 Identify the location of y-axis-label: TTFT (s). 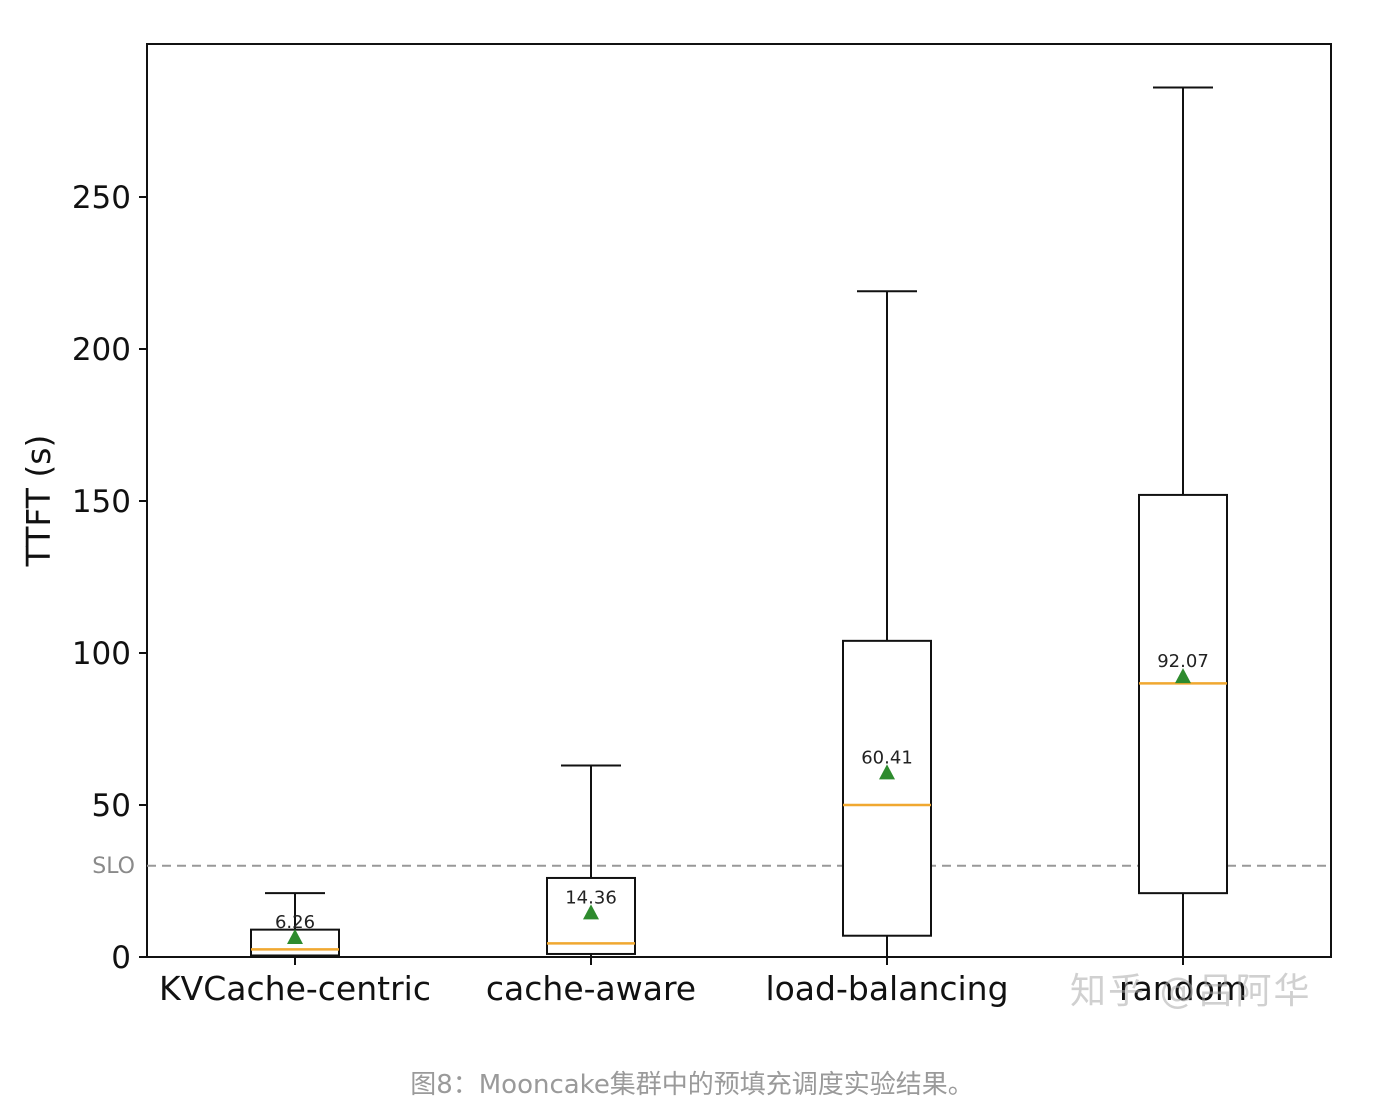
(38, 501).